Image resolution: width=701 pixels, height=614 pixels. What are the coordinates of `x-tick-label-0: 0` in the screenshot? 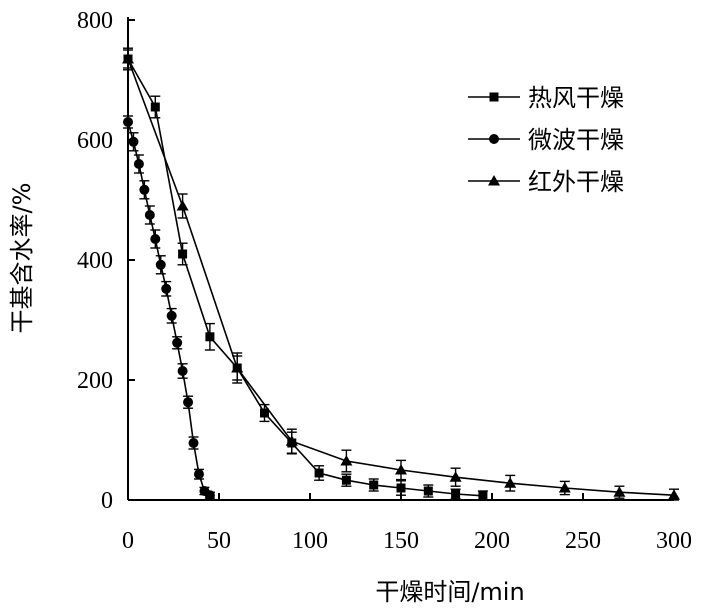 It's located at (128, 541).